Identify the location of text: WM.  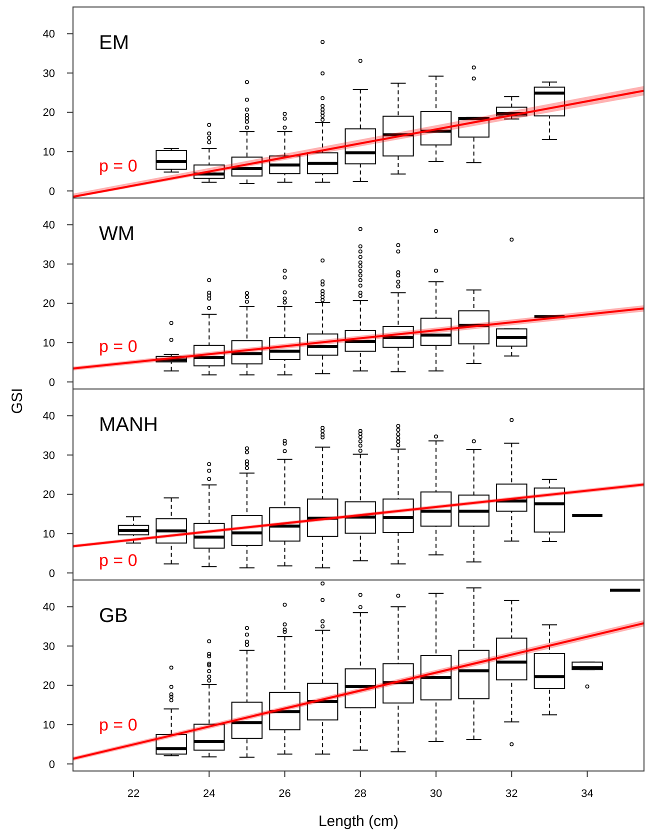
(117, 234).